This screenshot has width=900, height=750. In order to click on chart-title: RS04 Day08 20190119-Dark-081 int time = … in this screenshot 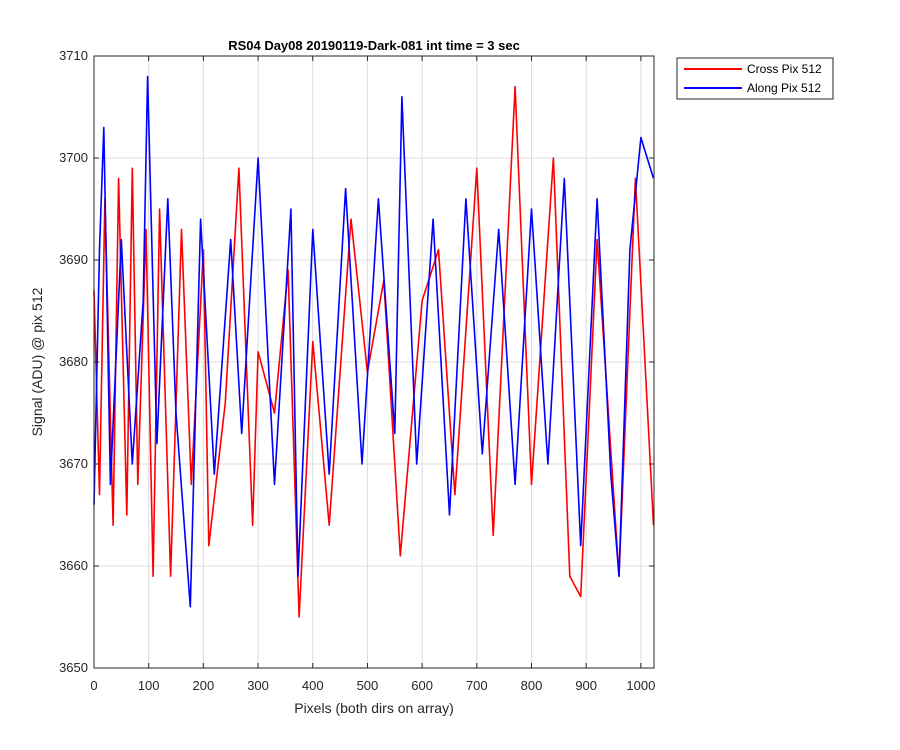, I will do `click(374, 45)`.